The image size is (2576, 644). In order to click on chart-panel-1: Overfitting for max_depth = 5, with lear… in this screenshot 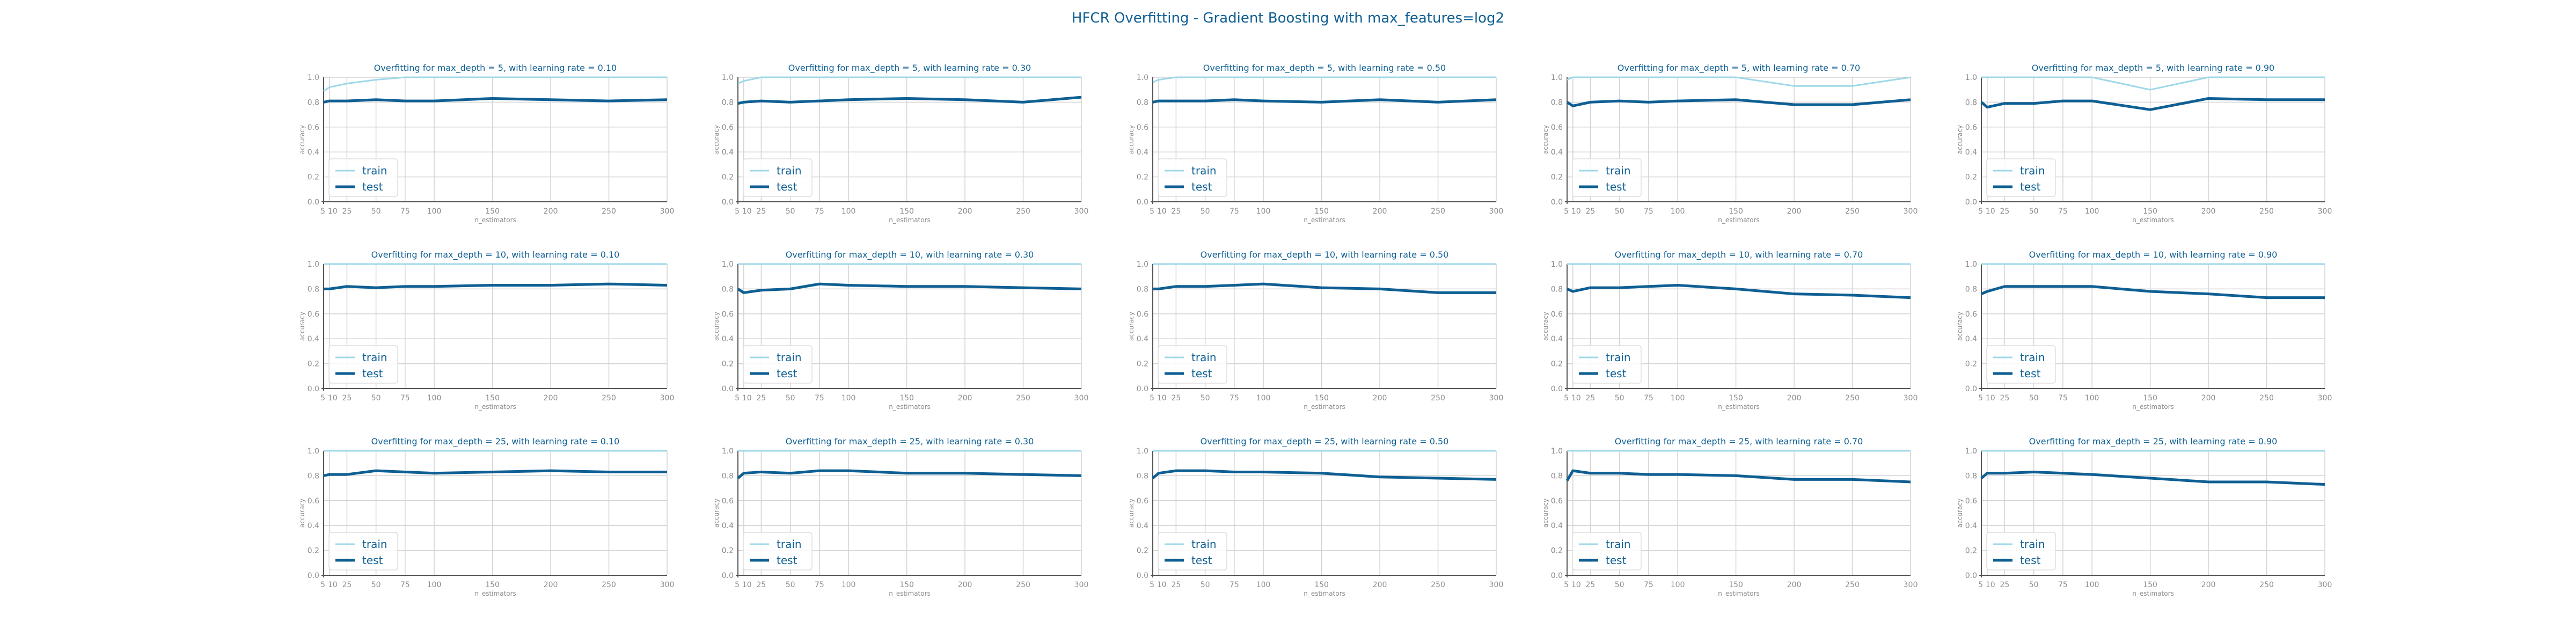, I will do `click(486, 143)`.